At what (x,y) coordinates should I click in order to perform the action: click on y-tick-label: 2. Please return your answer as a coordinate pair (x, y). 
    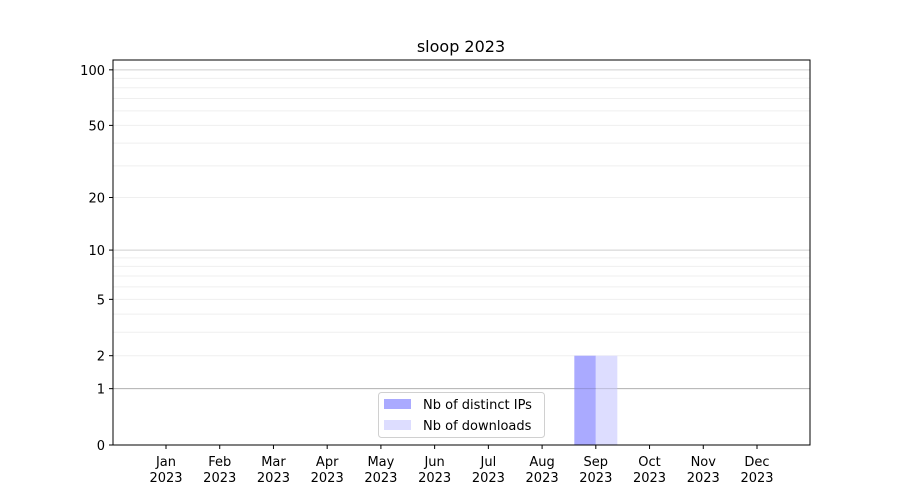
    Looking at the image, I should click on (101, 357).